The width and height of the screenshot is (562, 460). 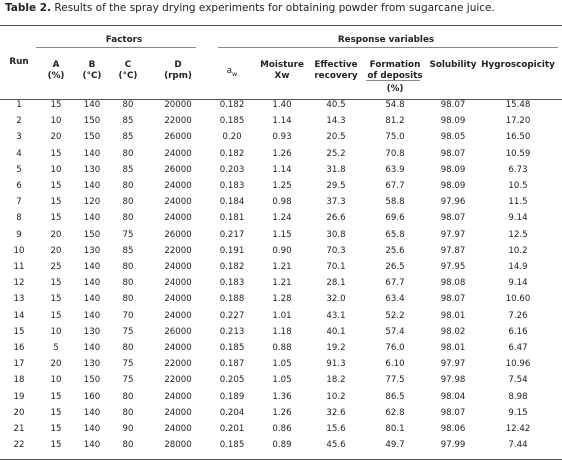 What do you see at coordinates (92, 380) in the screenshot?
I see `table-cell: 150` at bounding box center [92, 380].